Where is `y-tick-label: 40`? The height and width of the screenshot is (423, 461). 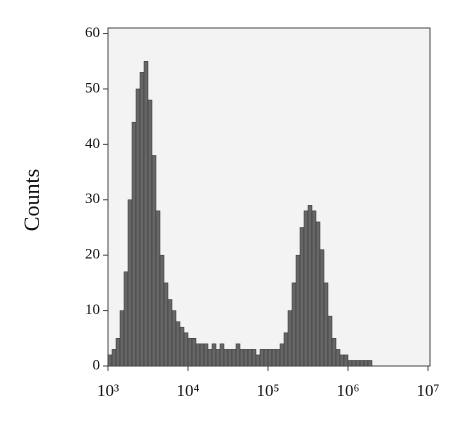
y-tick-label: 40 is located at coordinates (92, 144).